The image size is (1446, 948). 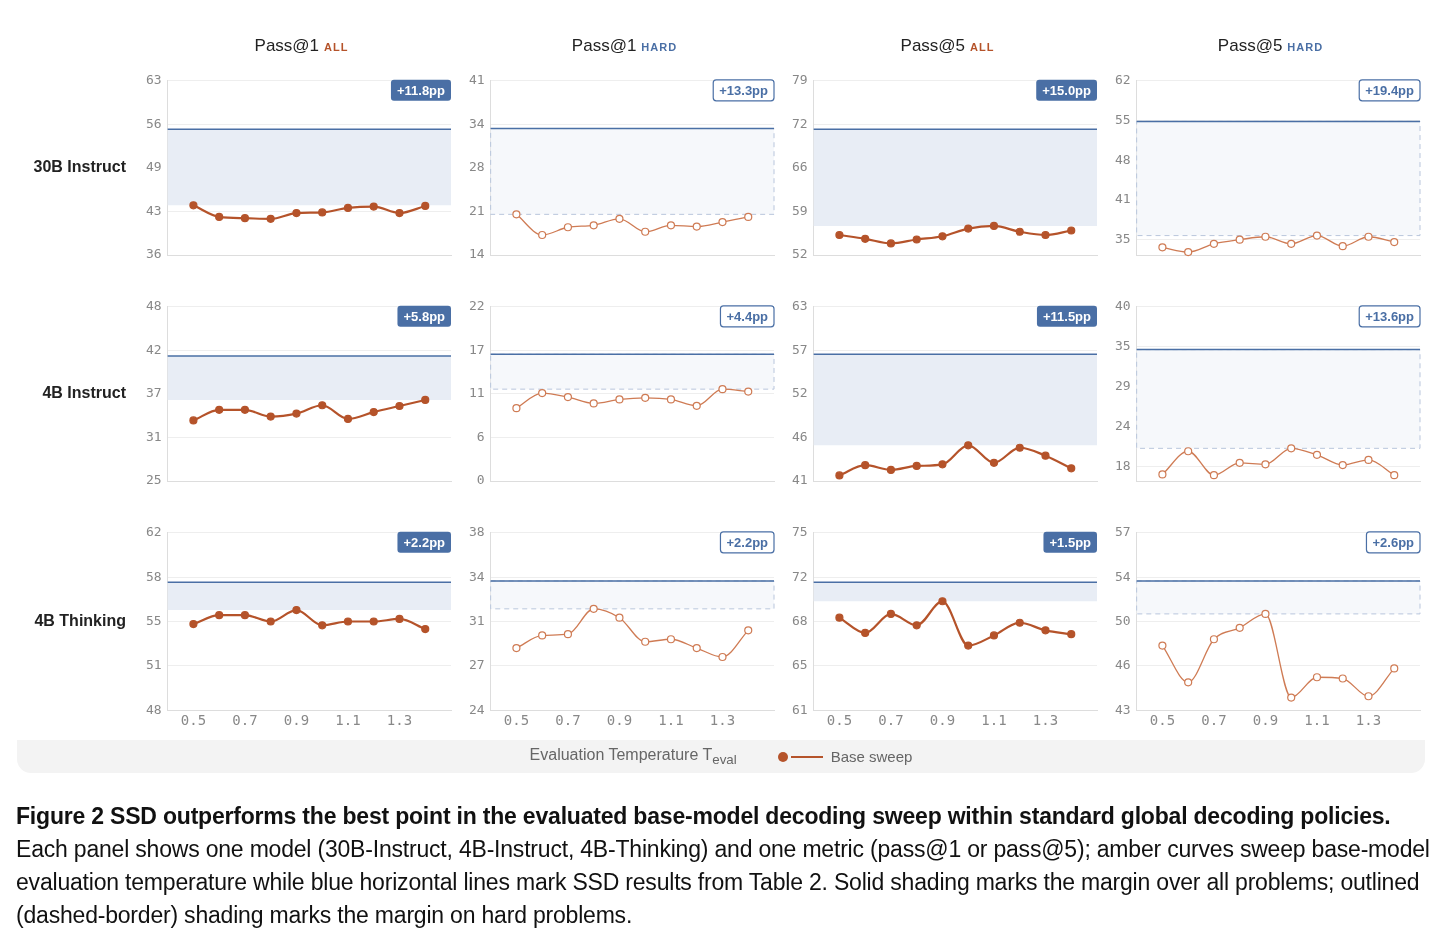 I want to click on legend-label: Base sweep, so click(x=871, y=756).